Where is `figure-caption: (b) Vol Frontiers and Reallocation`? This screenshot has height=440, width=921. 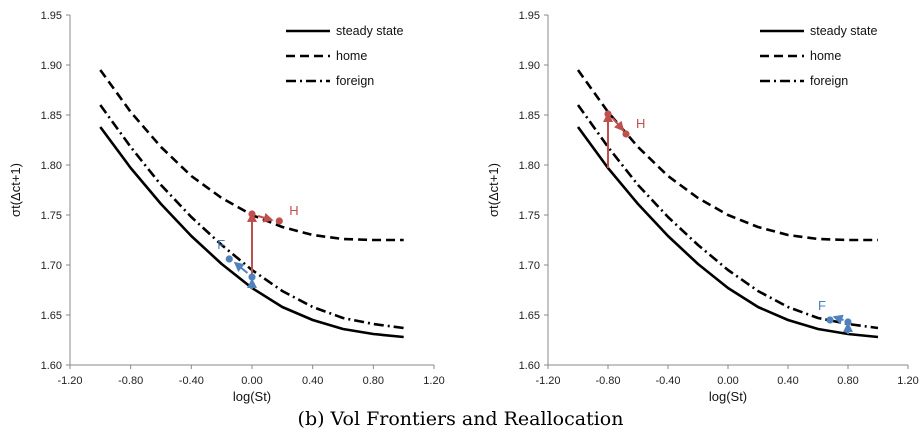
figure-caption: (b) Vol Frontiers and Reallocation is located at coordinates (460, 419).